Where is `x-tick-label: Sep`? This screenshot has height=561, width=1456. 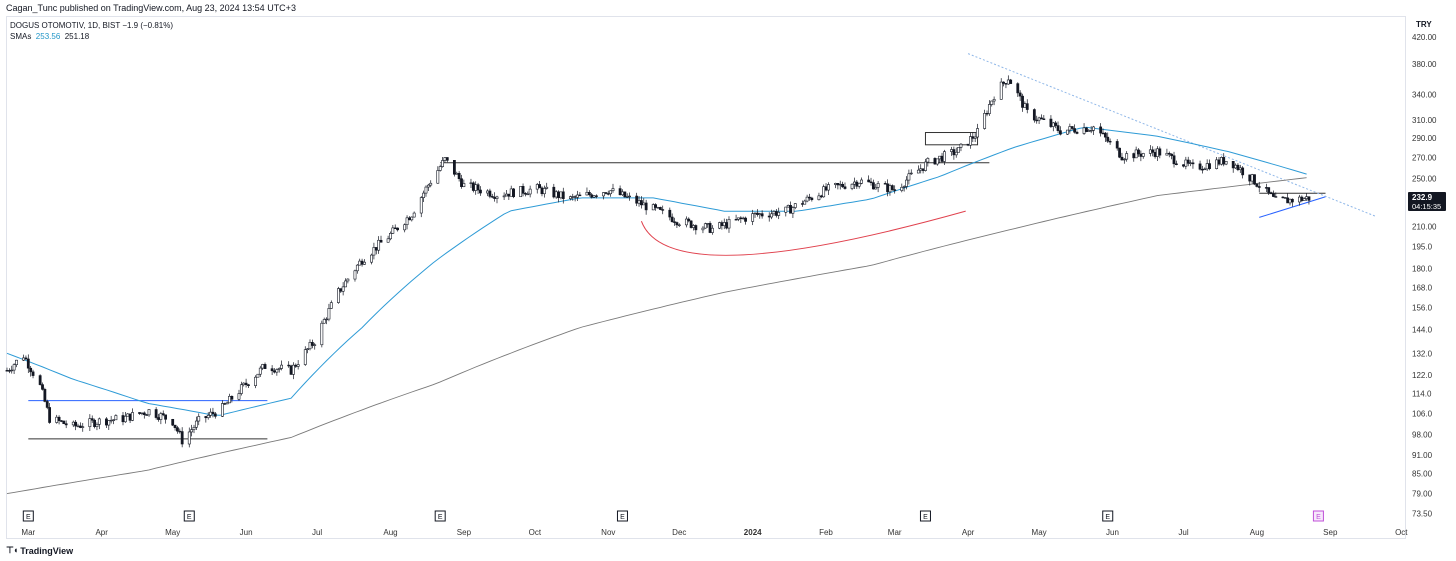 x-tick-label: Sep is located at coordinates (1330, 532).